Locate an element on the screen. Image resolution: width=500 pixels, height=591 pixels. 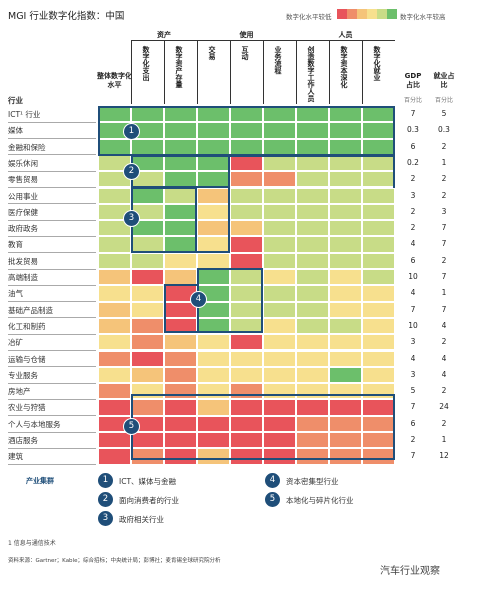
row-label: ICT¹ 行业 is located at coordinates (24, 114).